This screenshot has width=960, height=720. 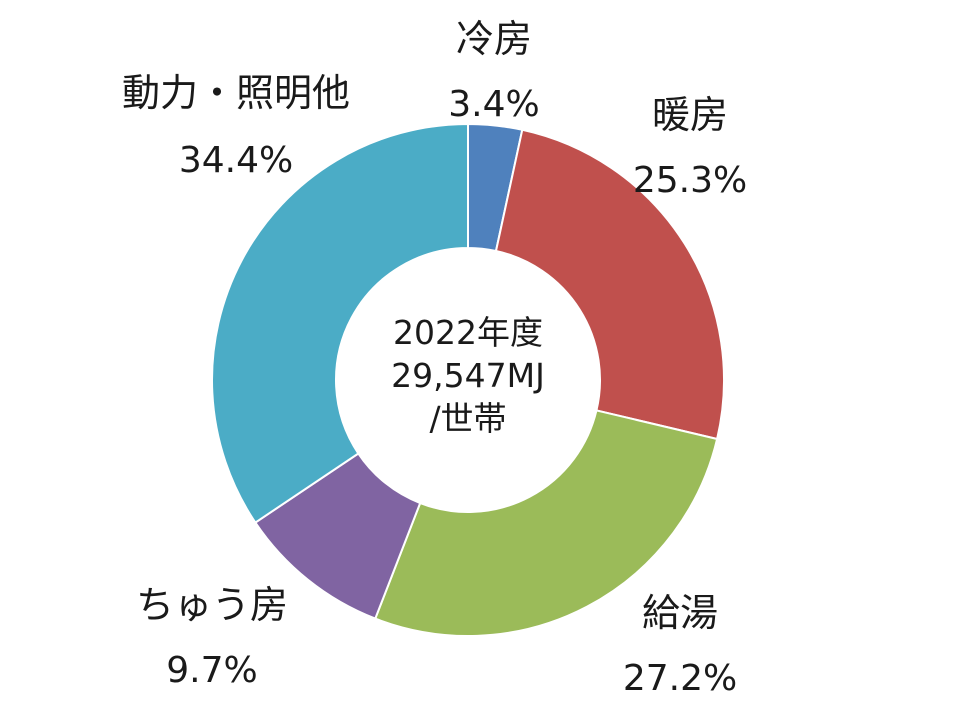 I want to click on slice-label-text: ちゅう房, so click(x=212, y=605).